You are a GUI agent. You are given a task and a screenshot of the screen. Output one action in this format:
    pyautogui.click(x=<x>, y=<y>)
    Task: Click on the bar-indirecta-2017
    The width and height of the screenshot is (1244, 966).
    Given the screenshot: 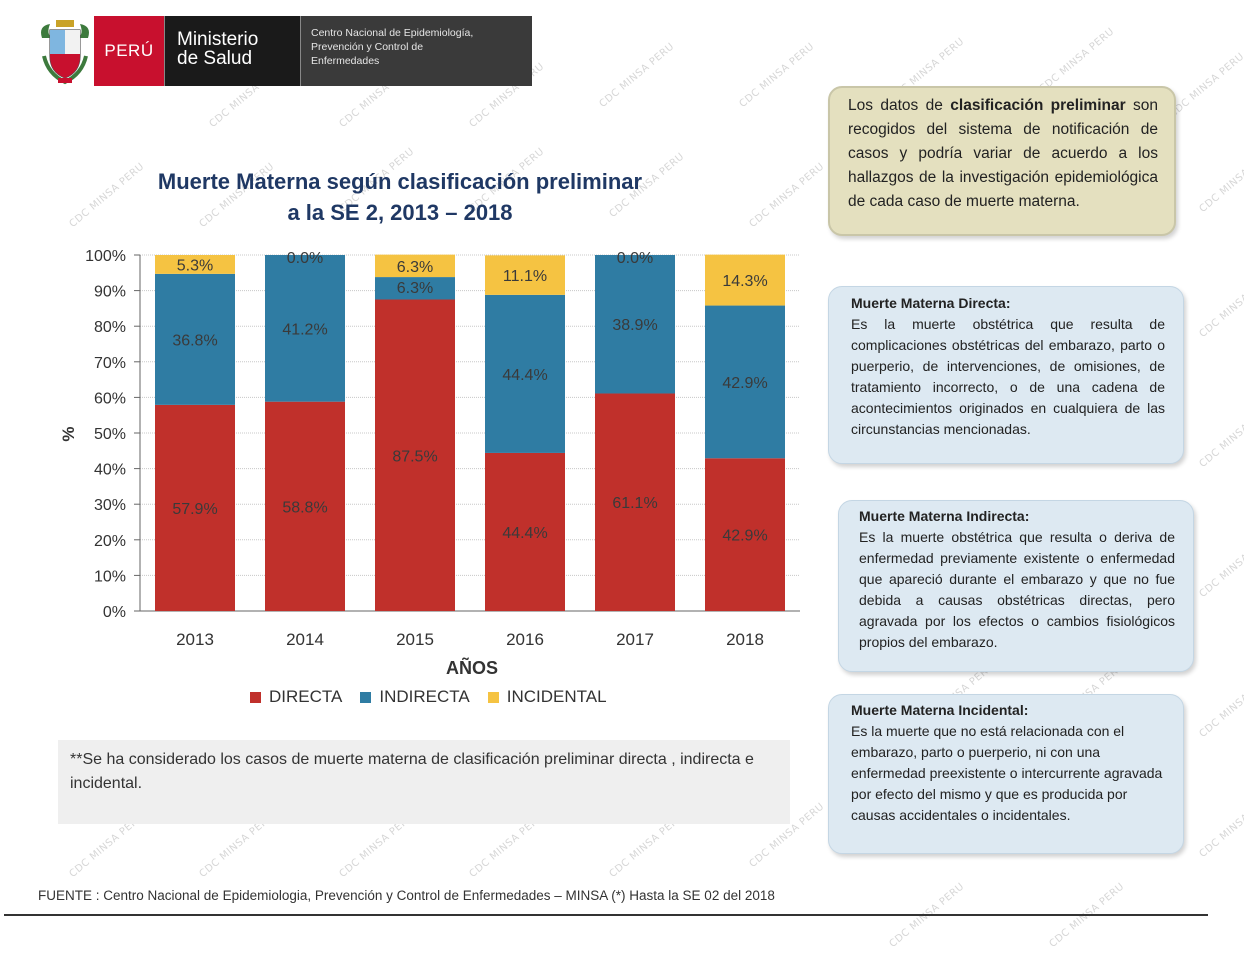 What is the action you would take?
    pyautogui.click(x=635, y=324)
    